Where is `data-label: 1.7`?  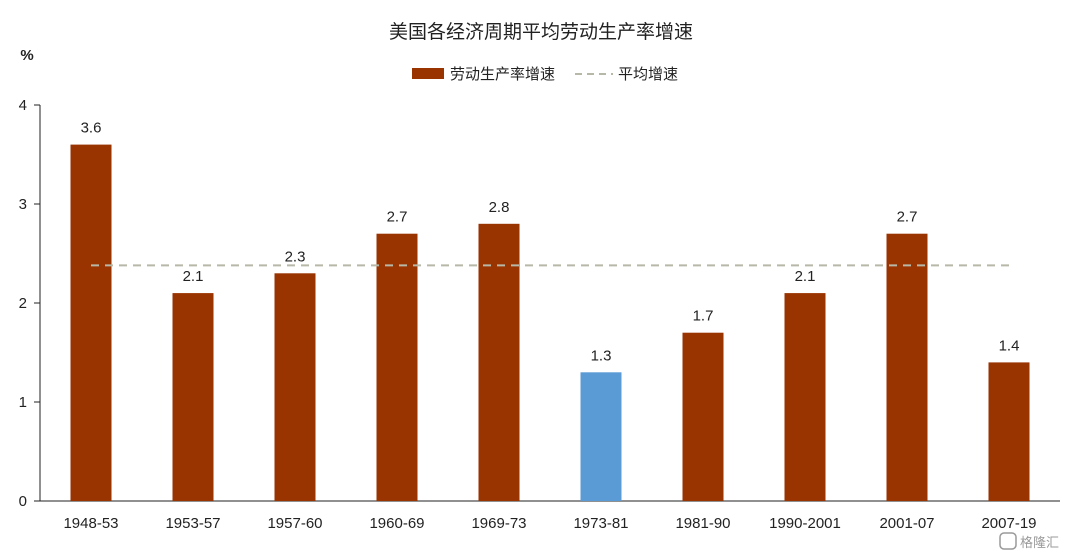 data-label: 1.7 is located at coordinates (703, 316).